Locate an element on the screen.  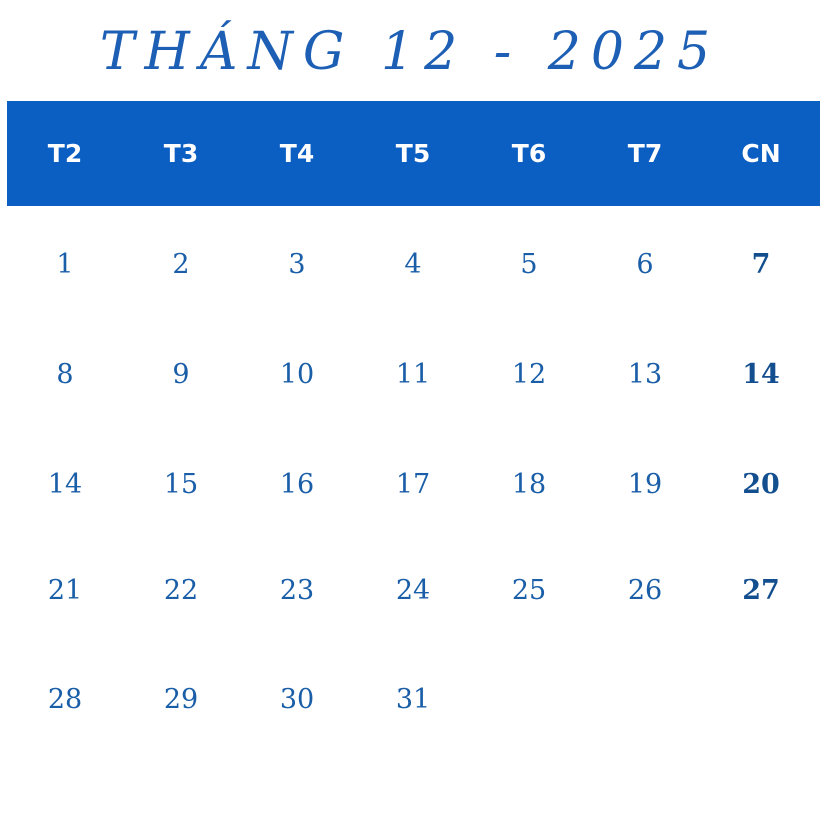
day-cell-sunday: 20 is located at coordinates (761, 484).